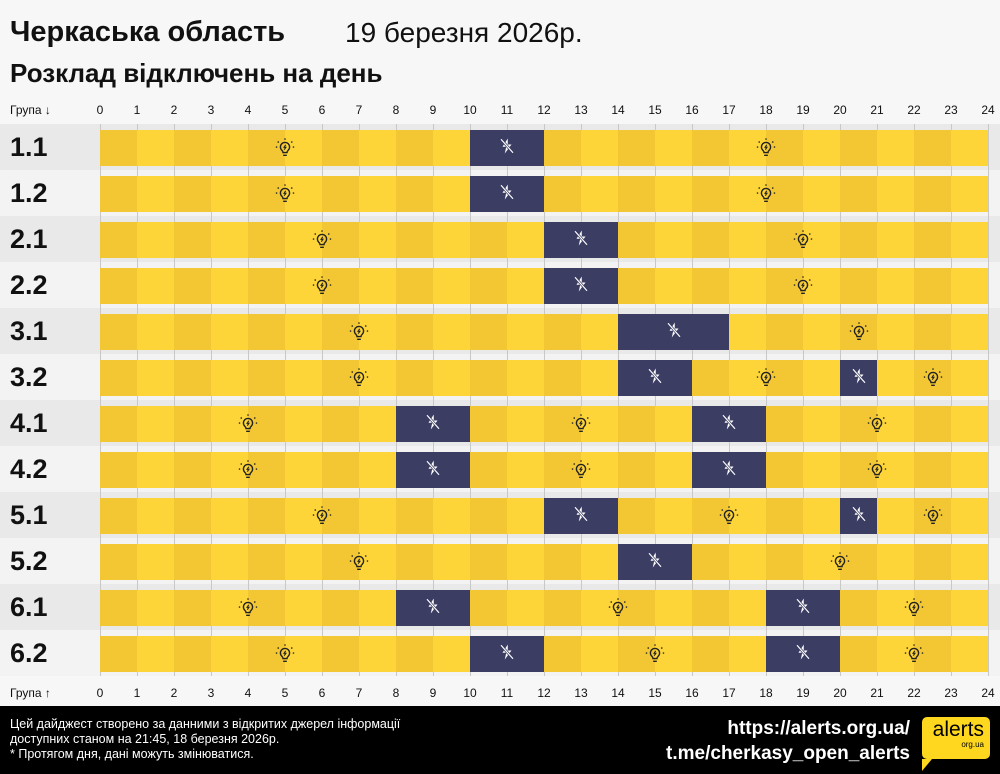  What do you see at coordinates (840, 110) in the screenshot?
I see `hour-tick: 20` at bounding box center [840, 110].